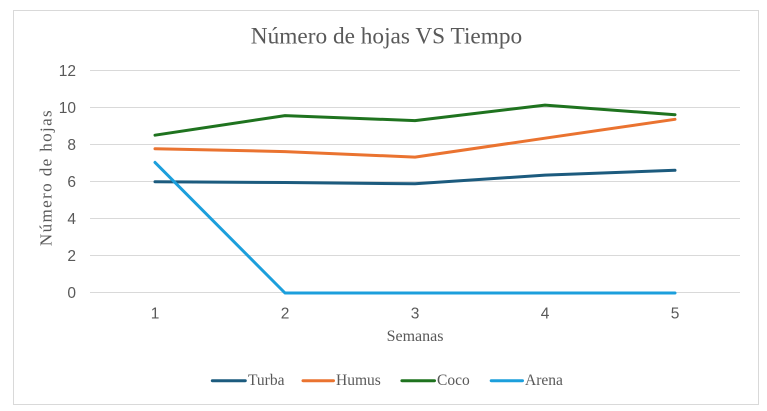 This screenshot has height=411, width=767. What do you see at coordinates (46, 177) in the screenshot?
I see `svg-text: Número de hojas` at bounding box center [46, 177].